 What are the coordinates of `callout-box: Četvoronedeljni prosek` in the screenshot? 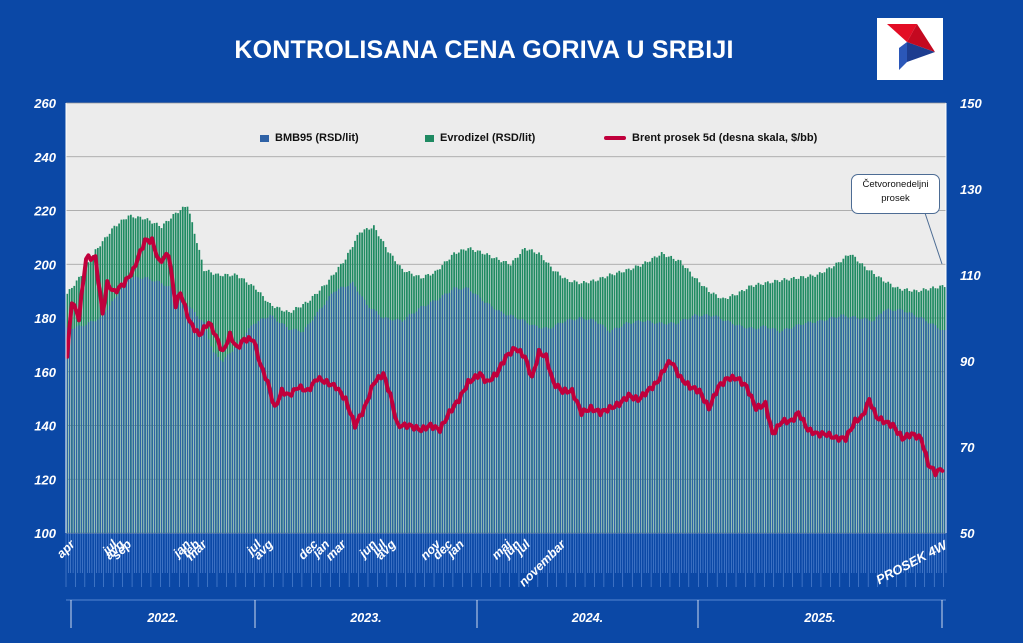 It's located at (895, 194).